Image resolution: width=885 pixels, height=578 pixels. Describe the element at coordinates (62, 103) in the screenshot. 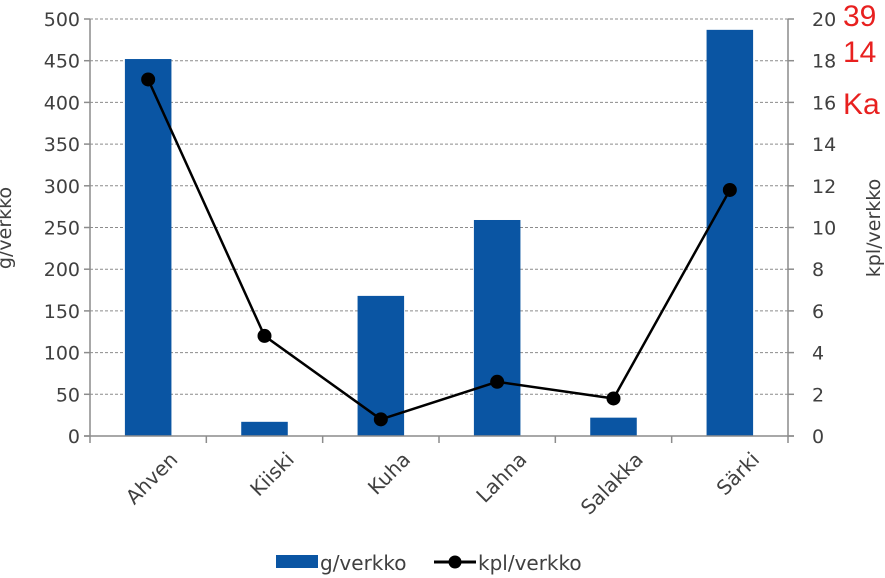

I see `left-tick-label: 400` at that location.